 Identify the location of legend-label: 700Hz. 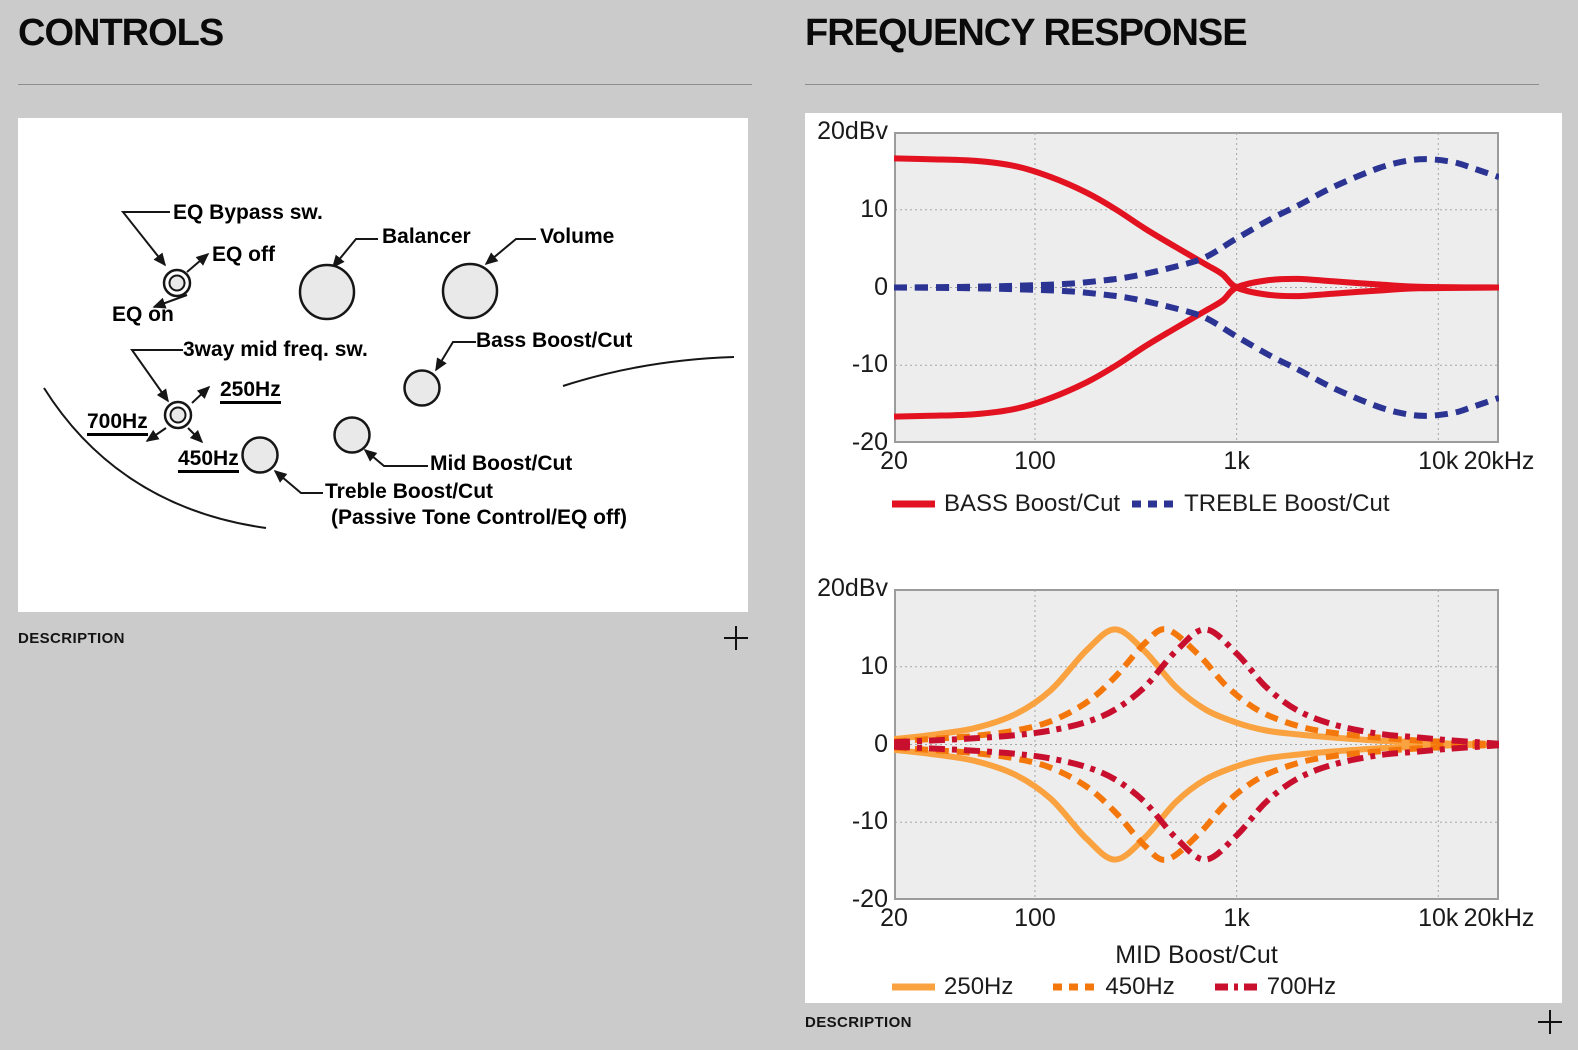
(1301, 986).